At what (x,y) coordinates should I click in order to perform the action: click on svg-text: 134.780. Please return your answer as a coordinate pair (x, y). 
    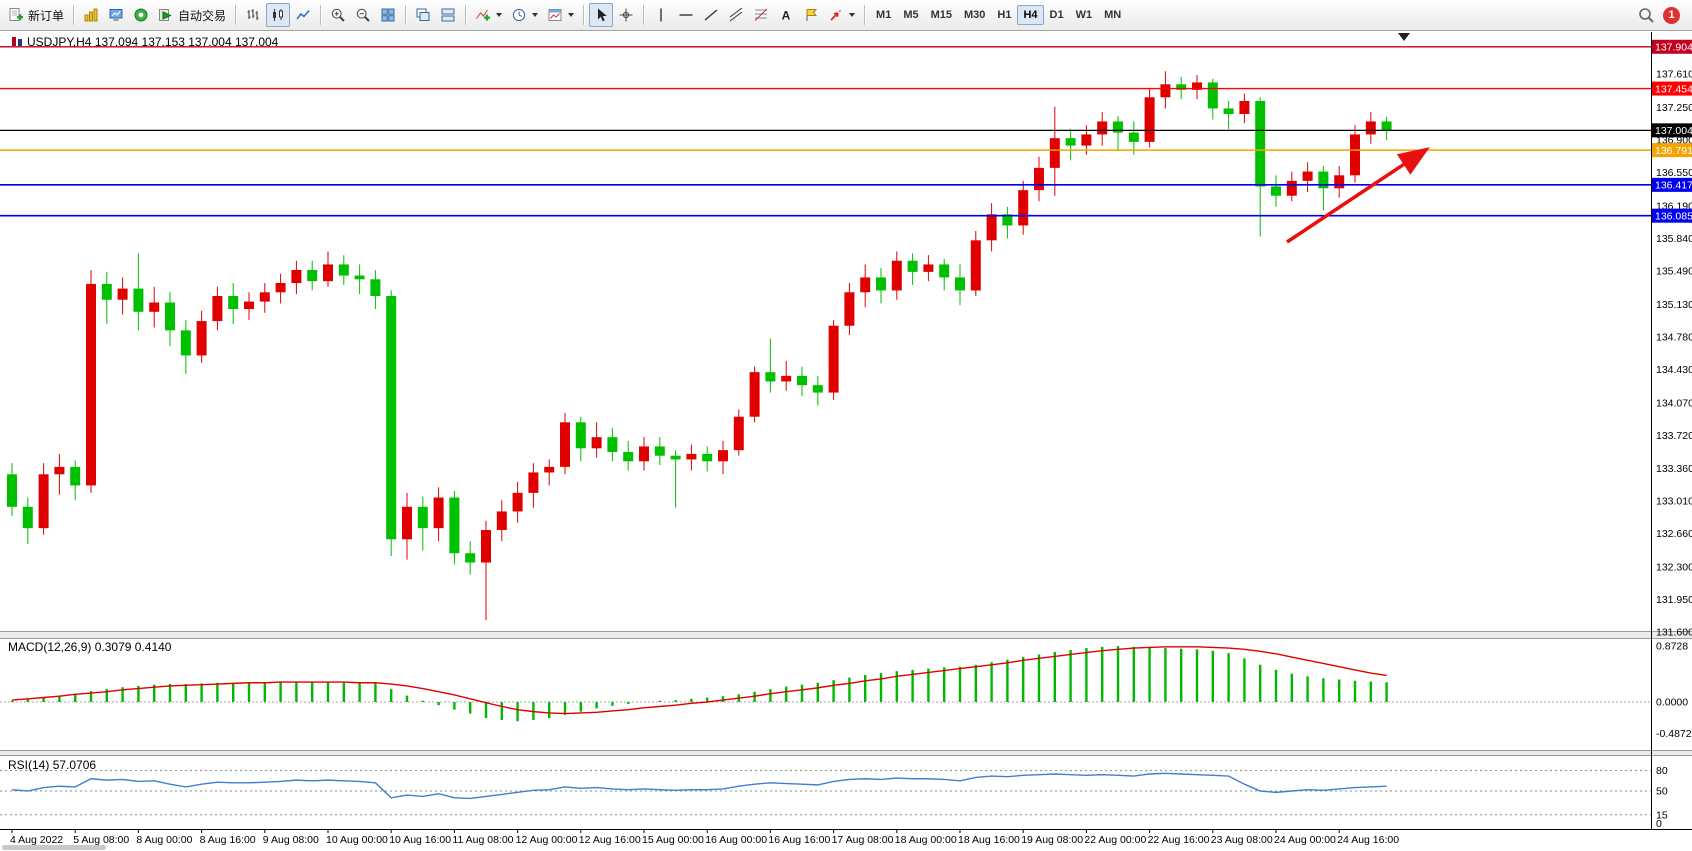
    Looking at the image, I should click on (1674, 337).